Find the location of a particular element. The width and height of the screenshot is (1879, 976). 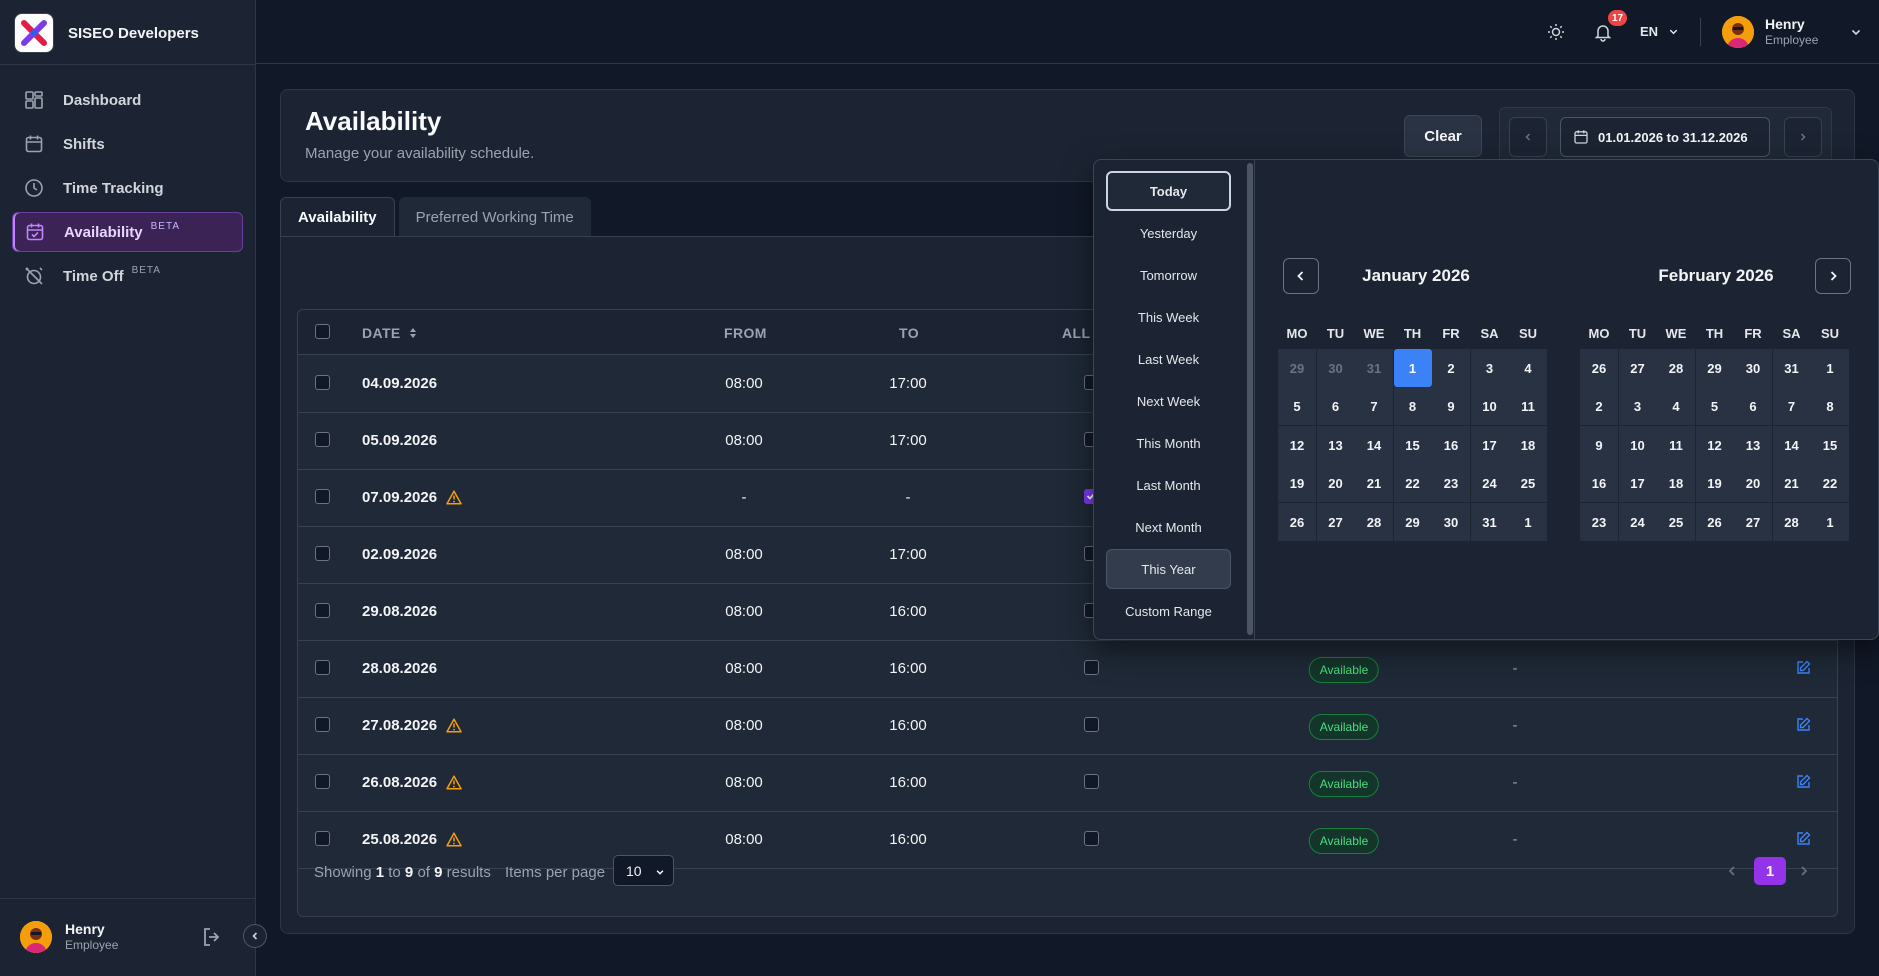

logout-icon is located at coordinates (212, 937).